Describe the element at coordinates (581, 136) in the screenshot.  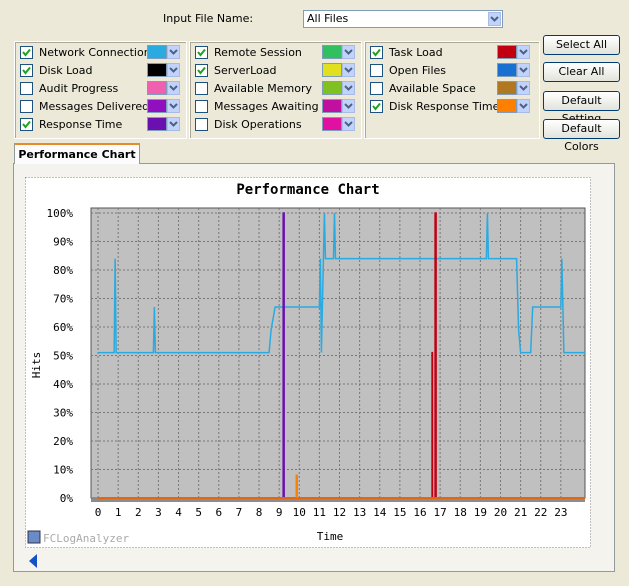
I see `button: Default Colors` at that location.